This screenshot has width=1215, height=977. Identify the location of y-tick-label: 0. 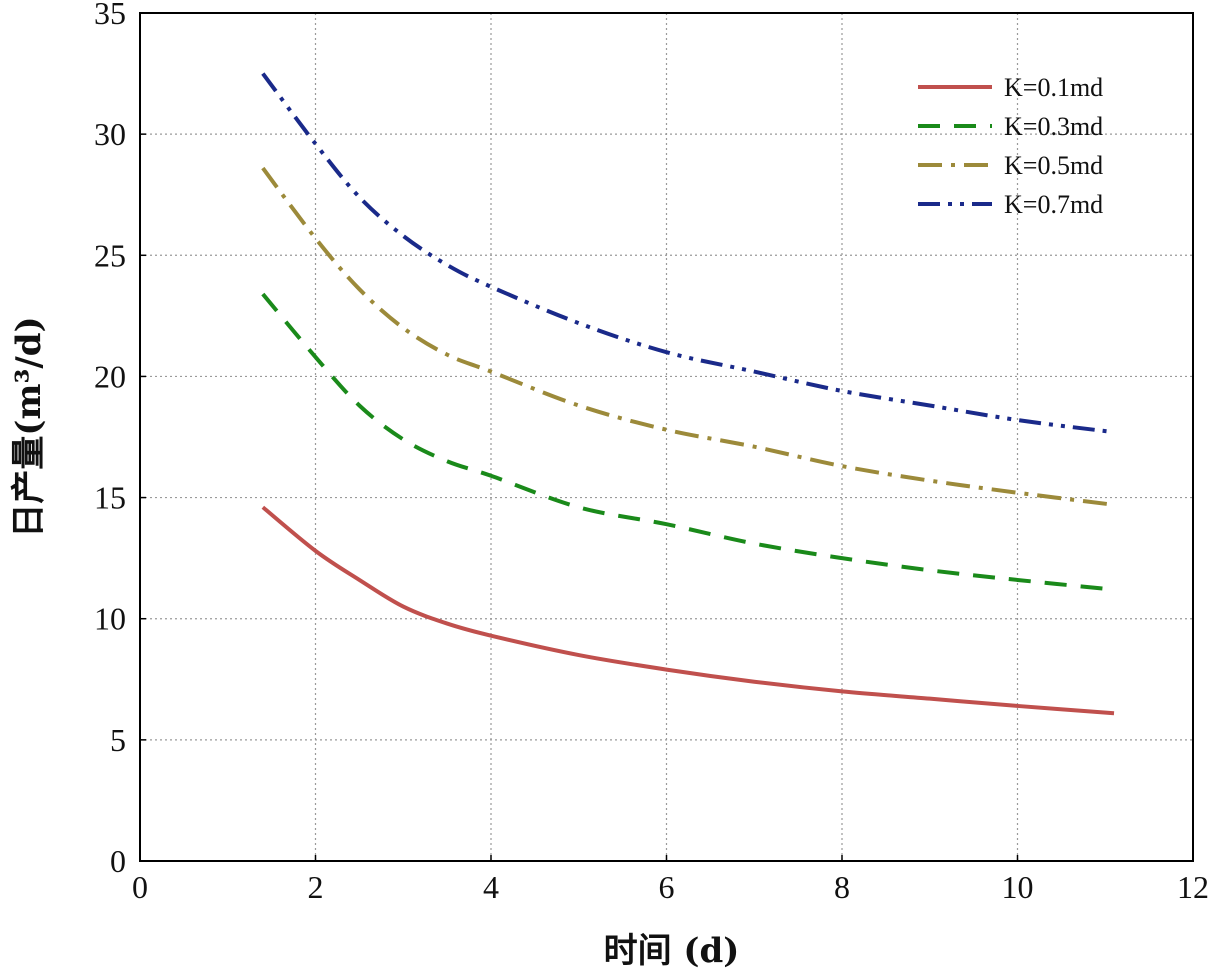
(118, 861).